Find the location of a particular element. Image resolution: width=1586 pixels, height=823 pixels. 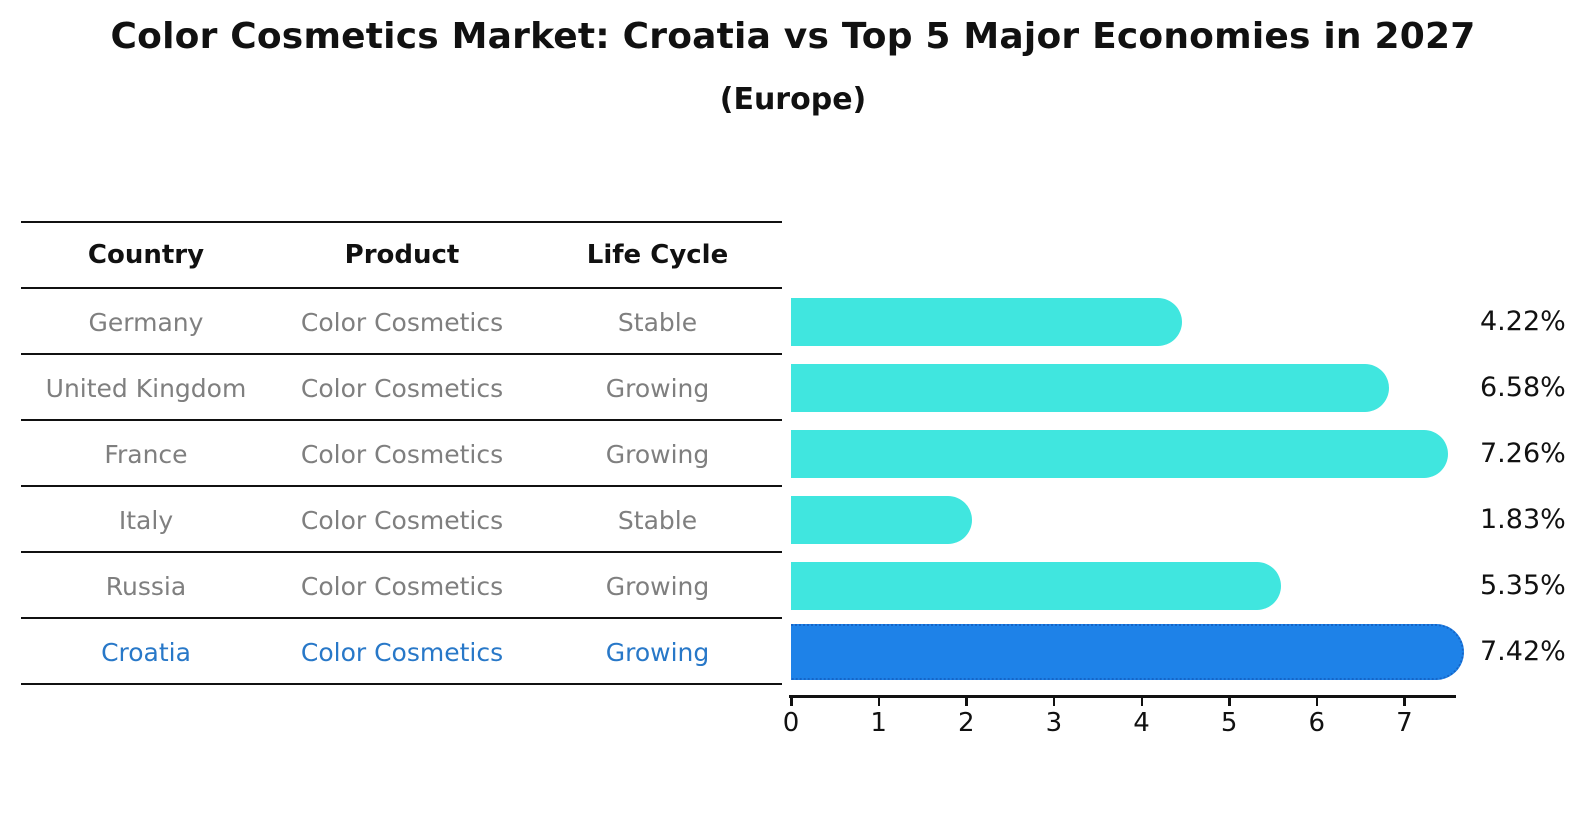

value-label: 5.35% is located at coordinates (1523, 585).